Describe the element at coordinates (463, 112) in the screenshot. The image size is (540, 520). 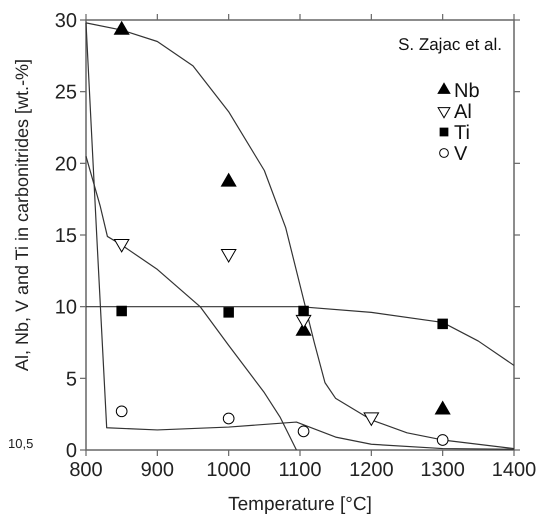
I see `legend-label: Al` at that location.